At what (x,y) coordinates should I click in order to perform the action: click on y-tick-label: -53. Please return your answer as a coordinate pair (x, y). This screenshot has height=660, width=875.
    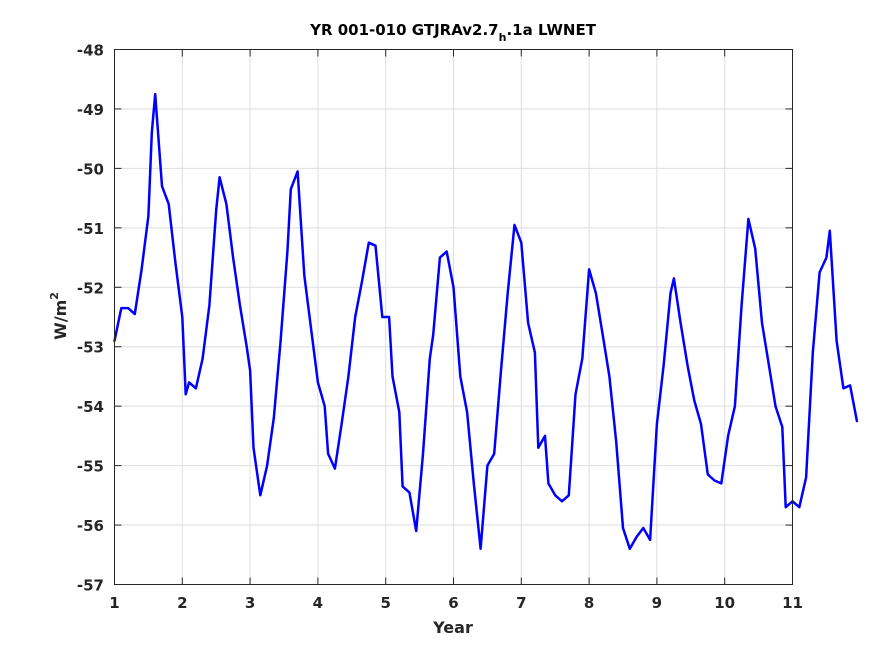
    Looking at the image, I should click on (90, 348).